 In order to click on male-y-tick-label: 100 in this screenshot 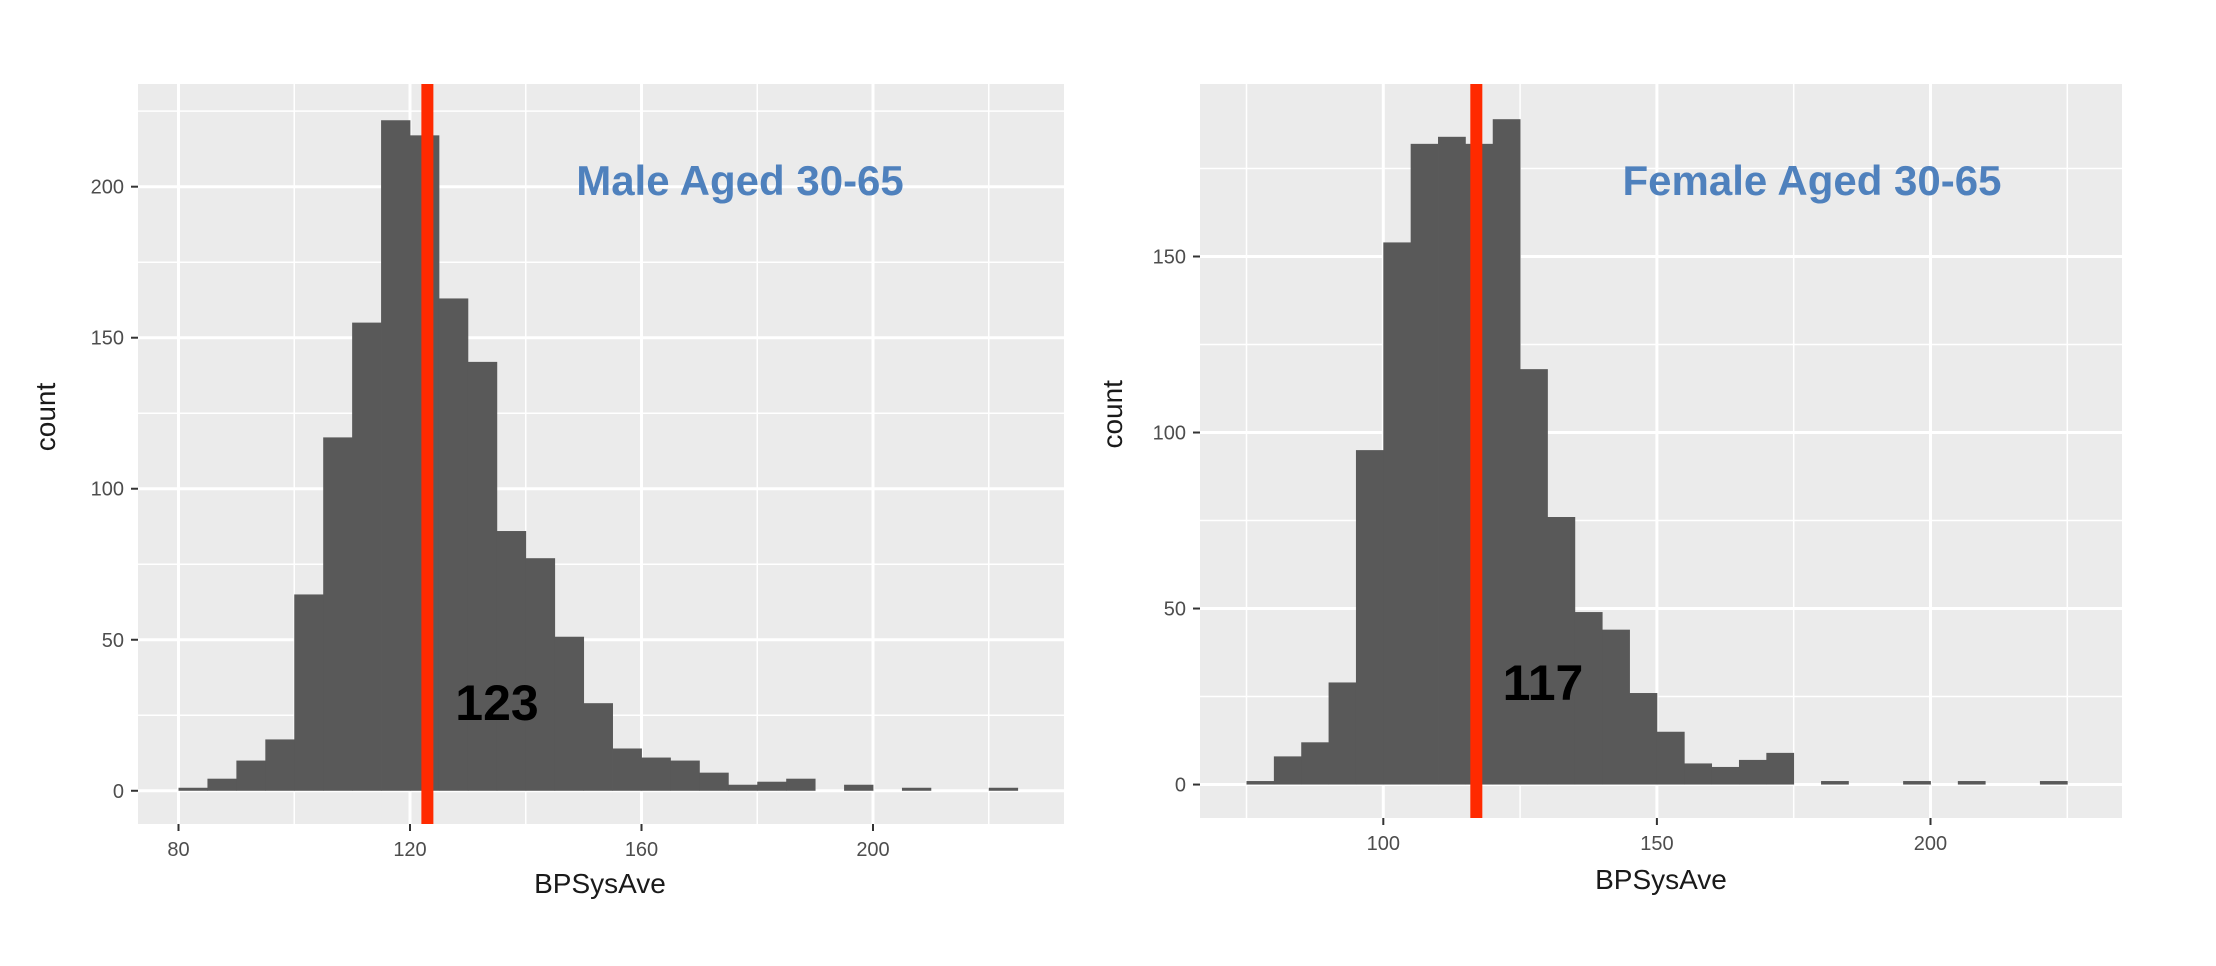, I will do `click(107, 490)`.